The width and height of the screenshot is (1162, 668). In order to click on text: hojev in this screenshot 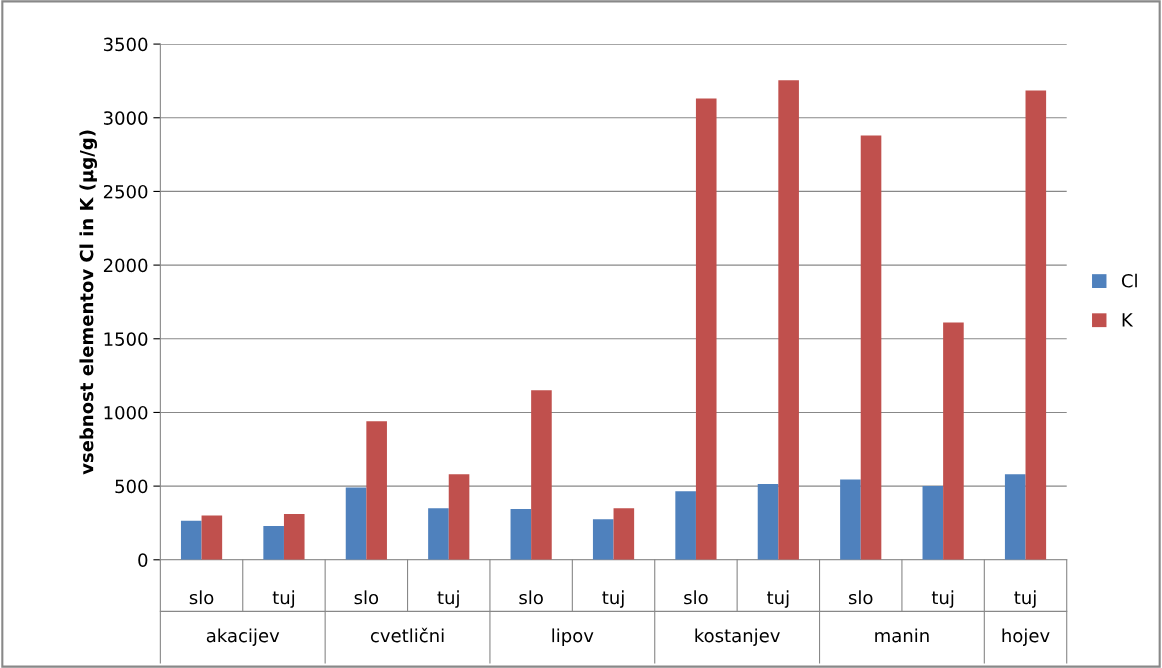, I will do `click(1026, 637)`.